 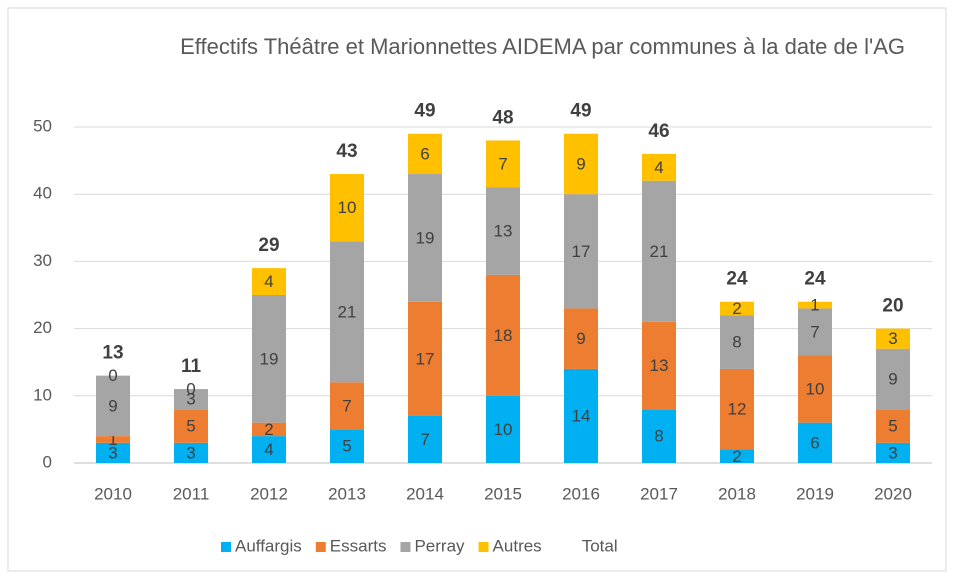 I want to click on x-tick-label: 2011, so click(x=191, y=493).